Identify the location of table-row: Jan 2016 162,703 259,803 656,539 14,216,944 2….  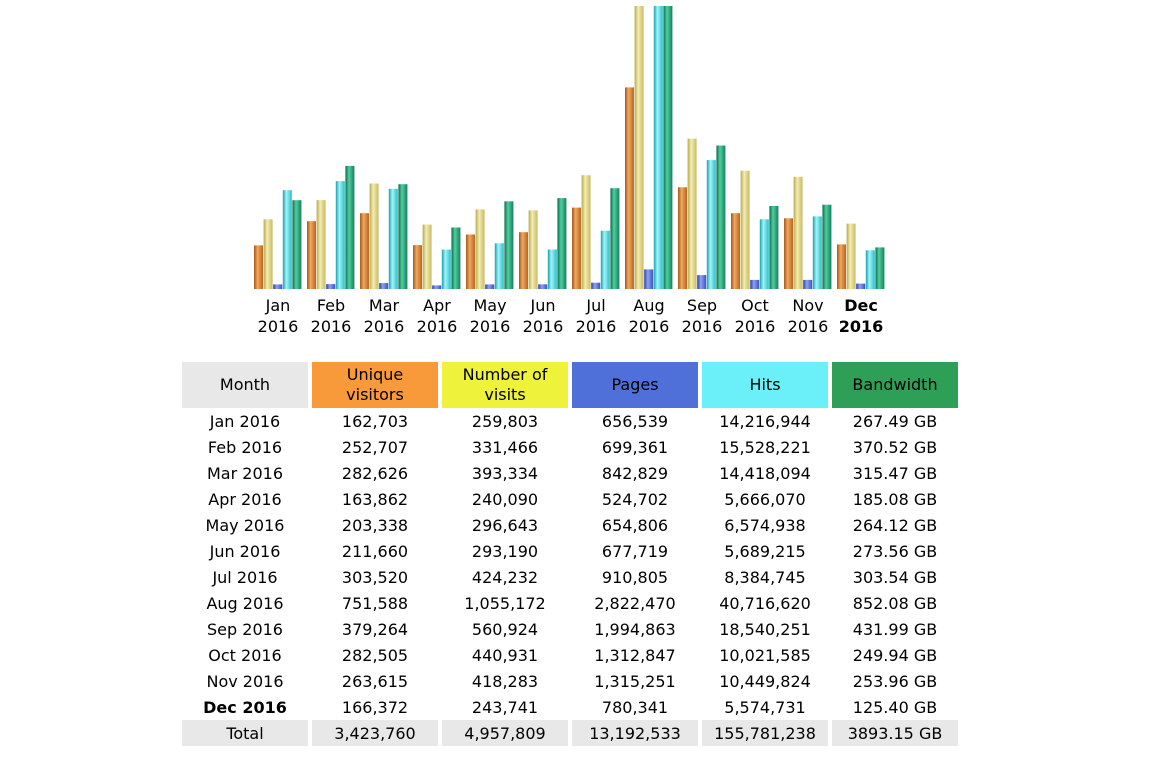
(570, 421).